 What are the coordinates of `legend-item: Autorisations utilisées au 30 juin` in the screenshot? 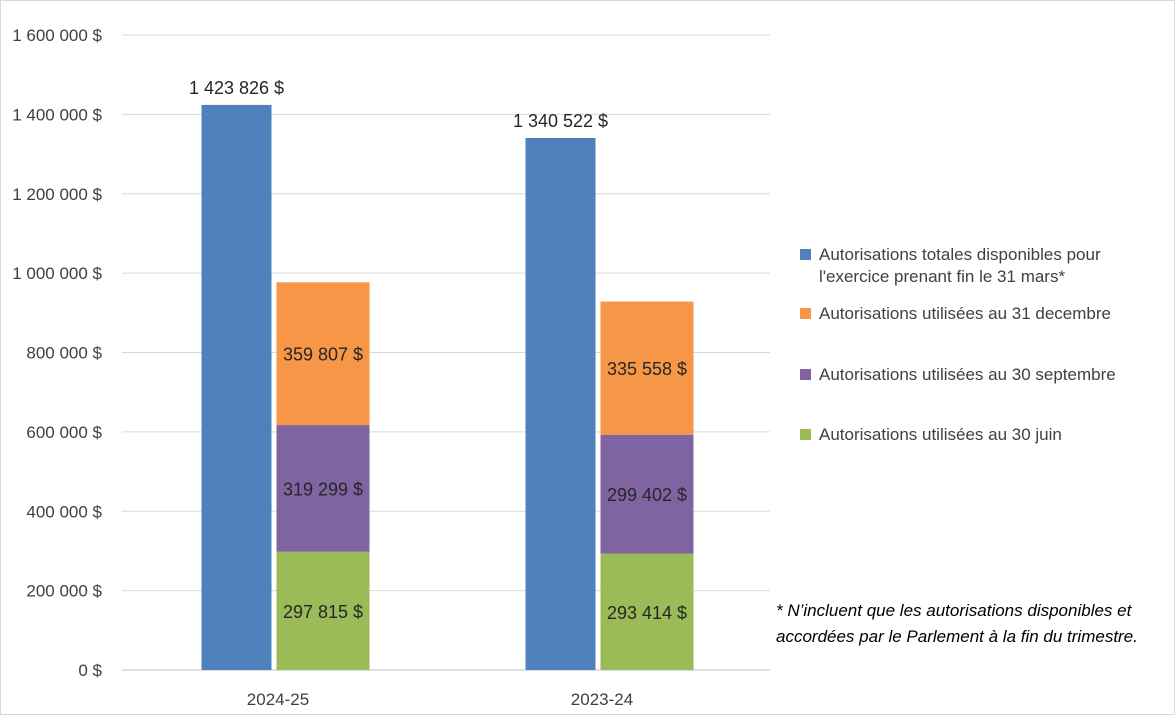 It's located at (985, 435).